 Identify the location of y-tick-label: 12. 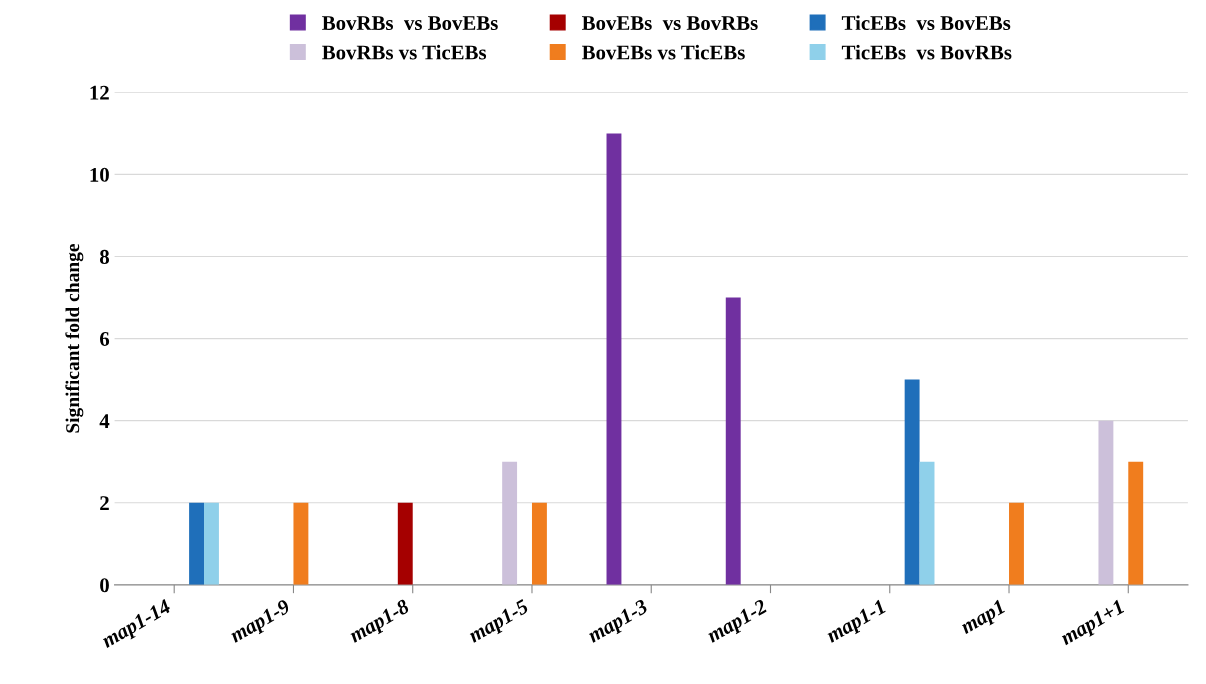
(99, 92).